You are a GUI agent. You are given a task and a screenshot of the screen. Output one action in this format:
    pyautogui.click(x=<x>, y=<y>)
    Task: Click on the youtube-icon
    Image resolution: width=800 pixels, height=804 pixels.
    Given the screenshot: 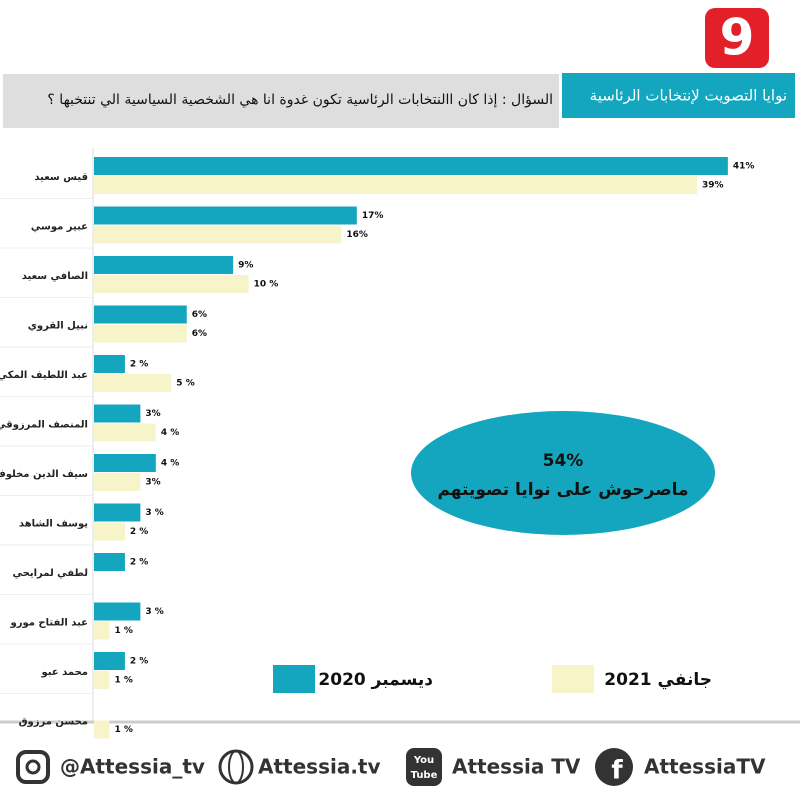 What is the action you would take?
    pyautogui.click(x=424, y=767)
    